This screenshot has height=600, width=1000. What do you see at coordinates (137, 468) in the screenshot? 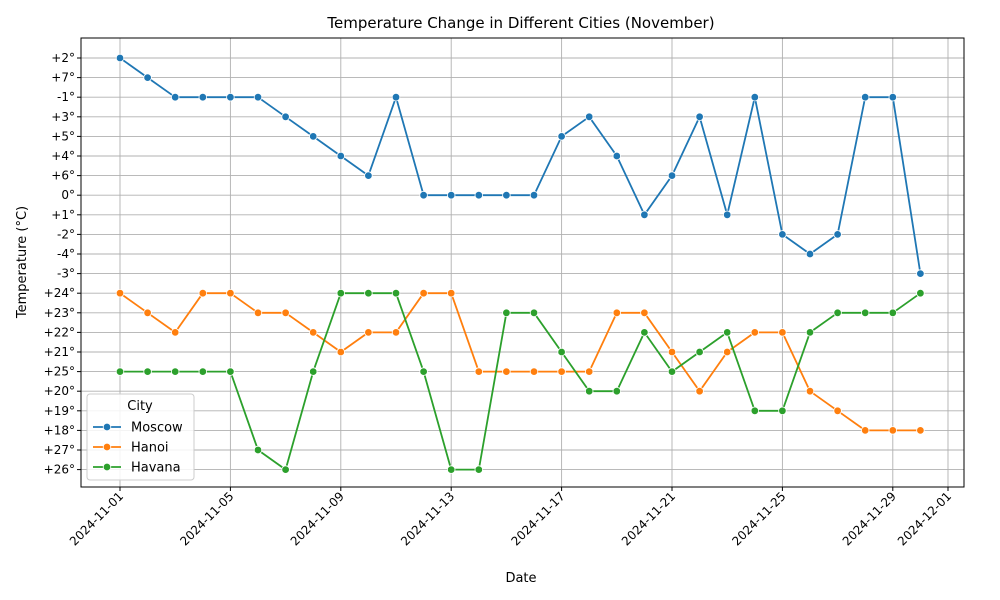
I see `legend-entry-havana: Havana` at bounding box center [137, 468].